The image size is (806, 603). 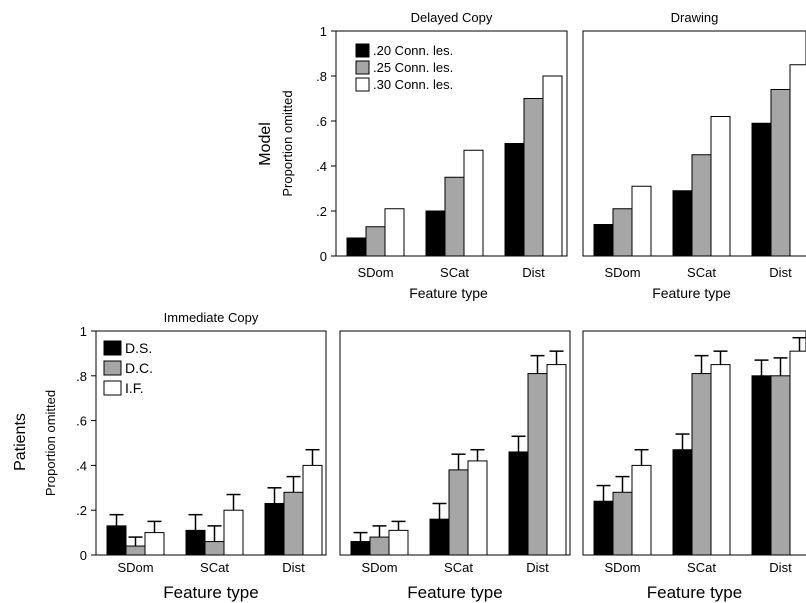 What do you see at coordinates (455, 466) in the screenshot?
I see `chart-panel-4: SDom SCat Dist Feature type` at bounding box center [455, 466].